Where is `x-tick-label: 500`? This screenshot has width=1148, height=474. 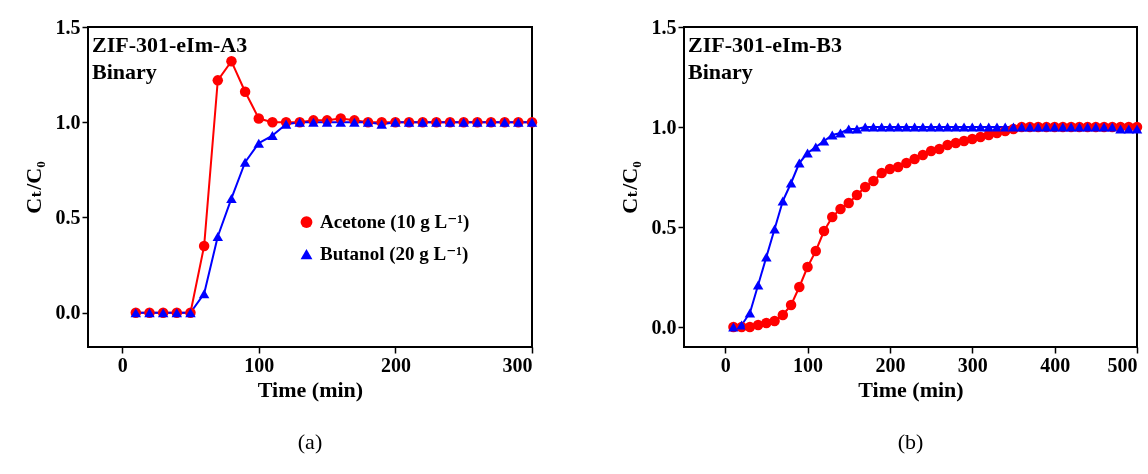
x-tick-label: 500 is located at coordinates (1122, 364).